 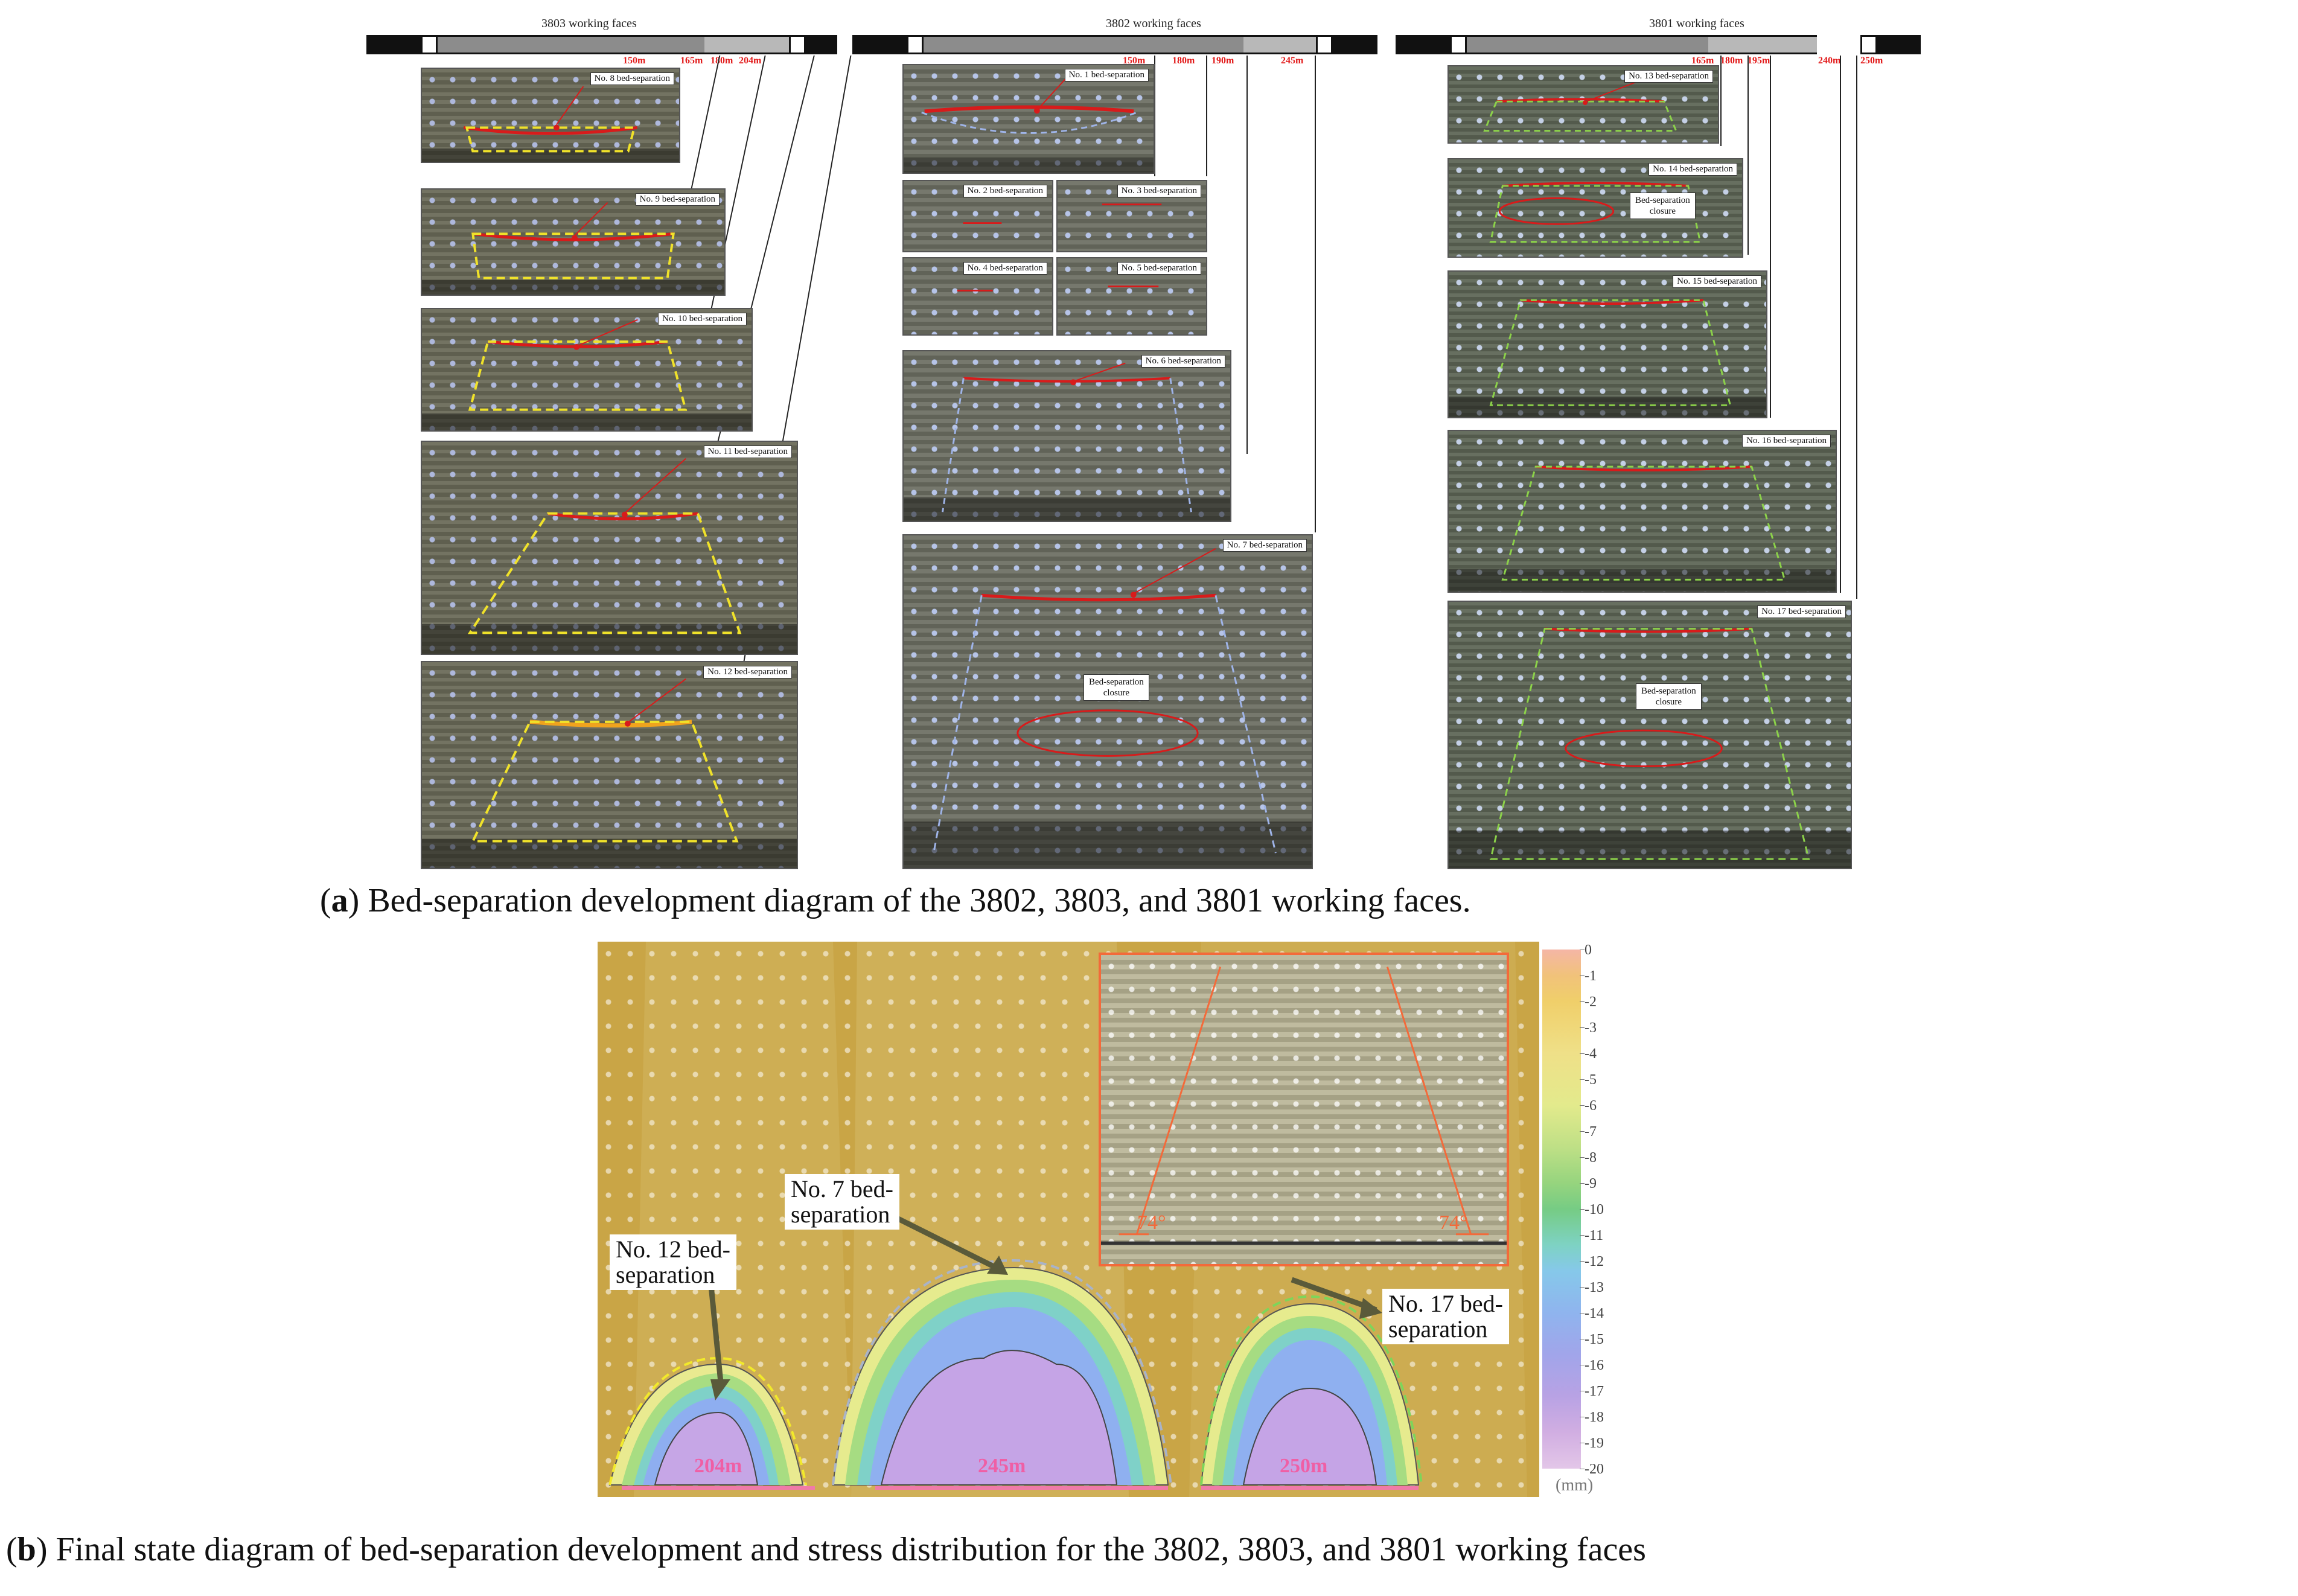 What do you see at coordinates (1575, 1485) in the screenshot?
I see `legend-unit: (mm)` at bounding box center [1575, 1485].